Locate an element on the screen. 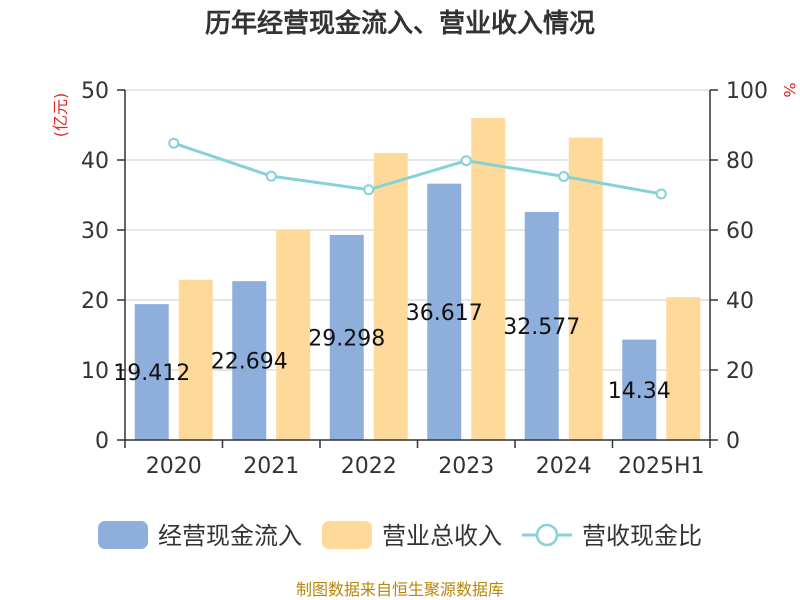 The width and height of the screenshot is (800, 600). cash-inflow-data-label: 22.694 is located at coordinates (249, 362).